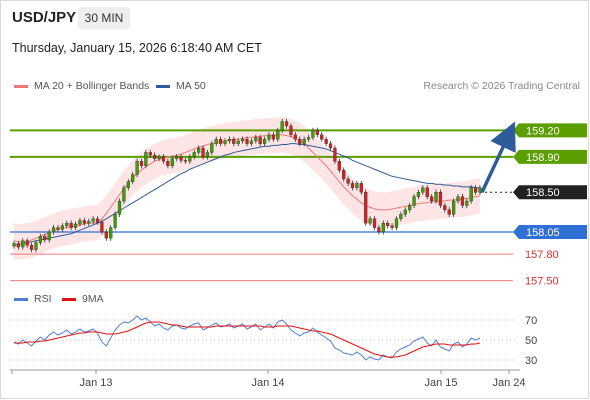  Describe the element at coordinates (531, 361) in the screenshot. I see `rsi-tick-30: 30` at that location.